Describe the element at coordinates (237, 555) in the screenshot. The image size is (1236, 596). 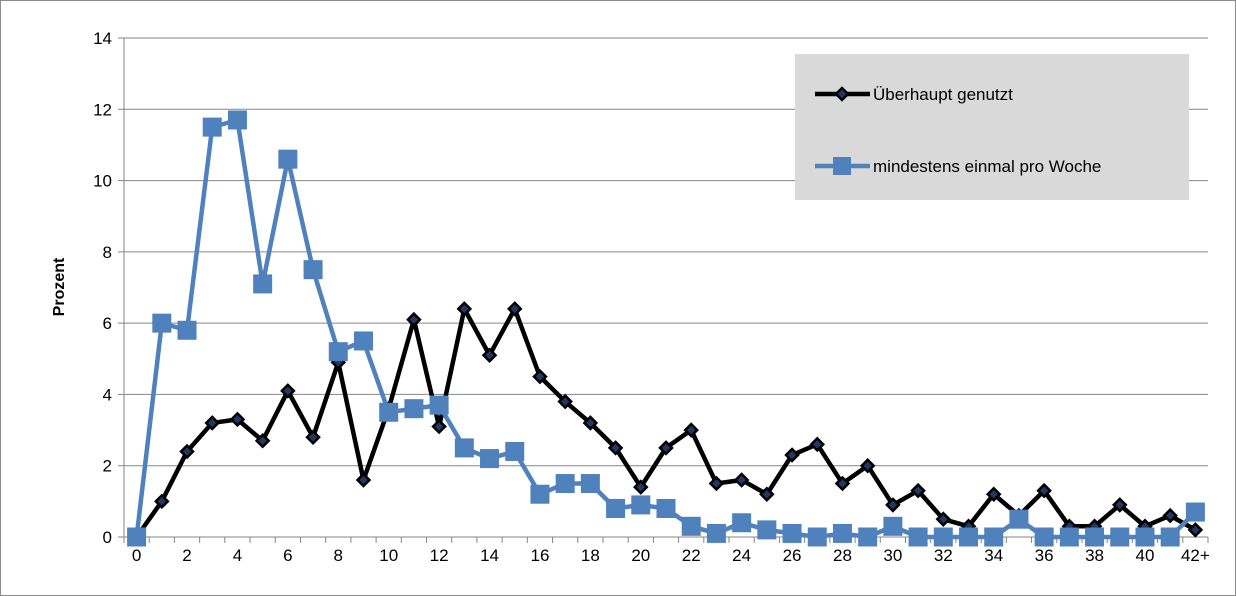
I see `x-tick-label: 4` at that location.